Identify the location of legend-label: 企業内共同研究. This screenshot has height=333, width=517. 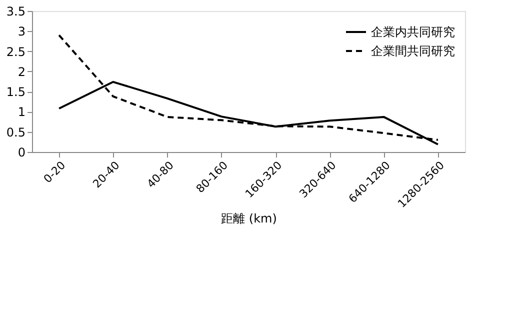
(413, 32).